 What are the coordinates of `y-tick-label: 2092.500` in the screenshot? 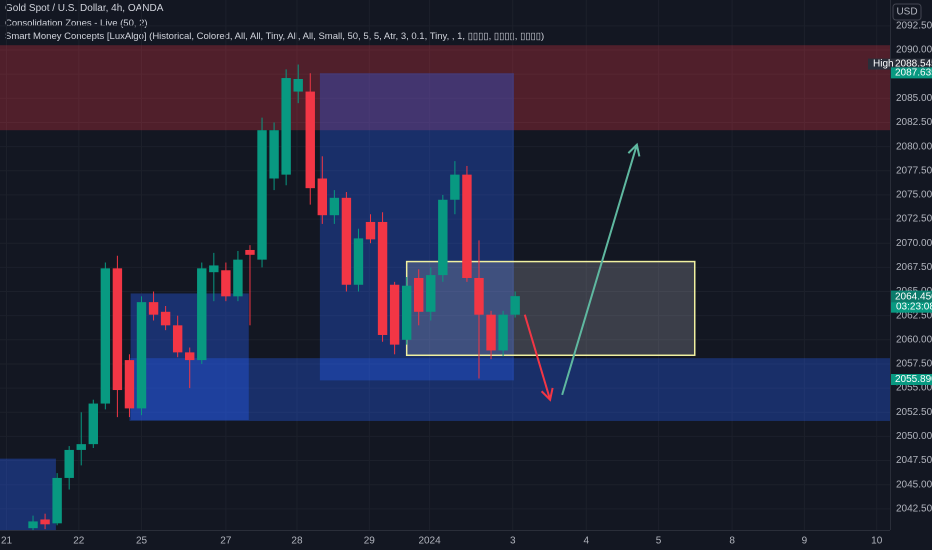 It's located at (914, 26).